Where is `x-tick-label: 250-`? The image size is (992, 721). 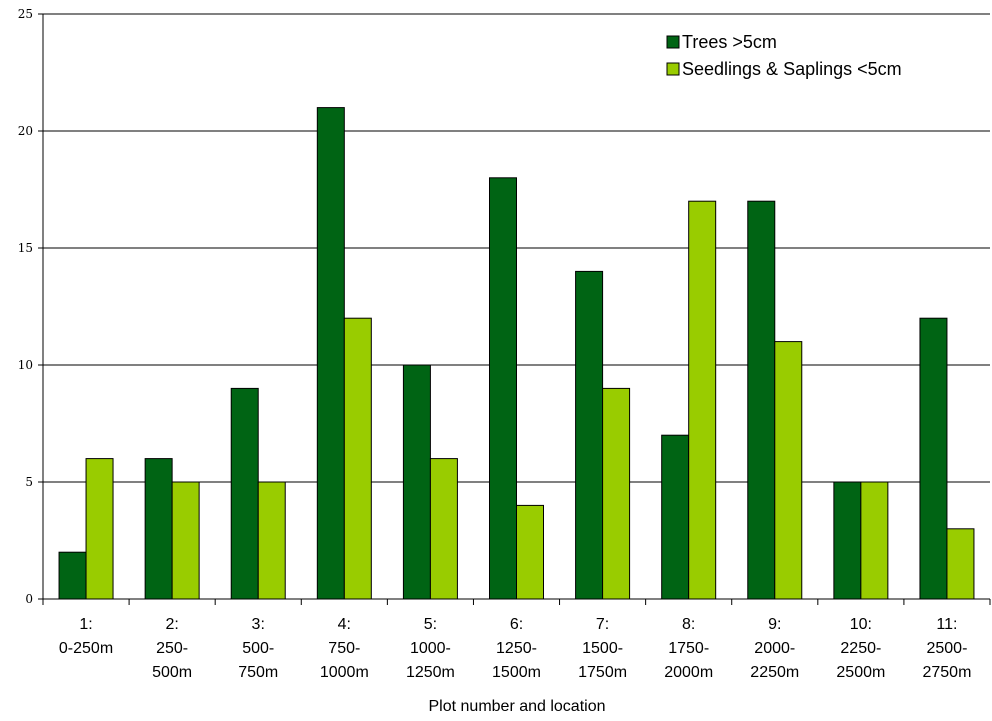 x-tick-label: 250- is located at coordinates (172, 648).